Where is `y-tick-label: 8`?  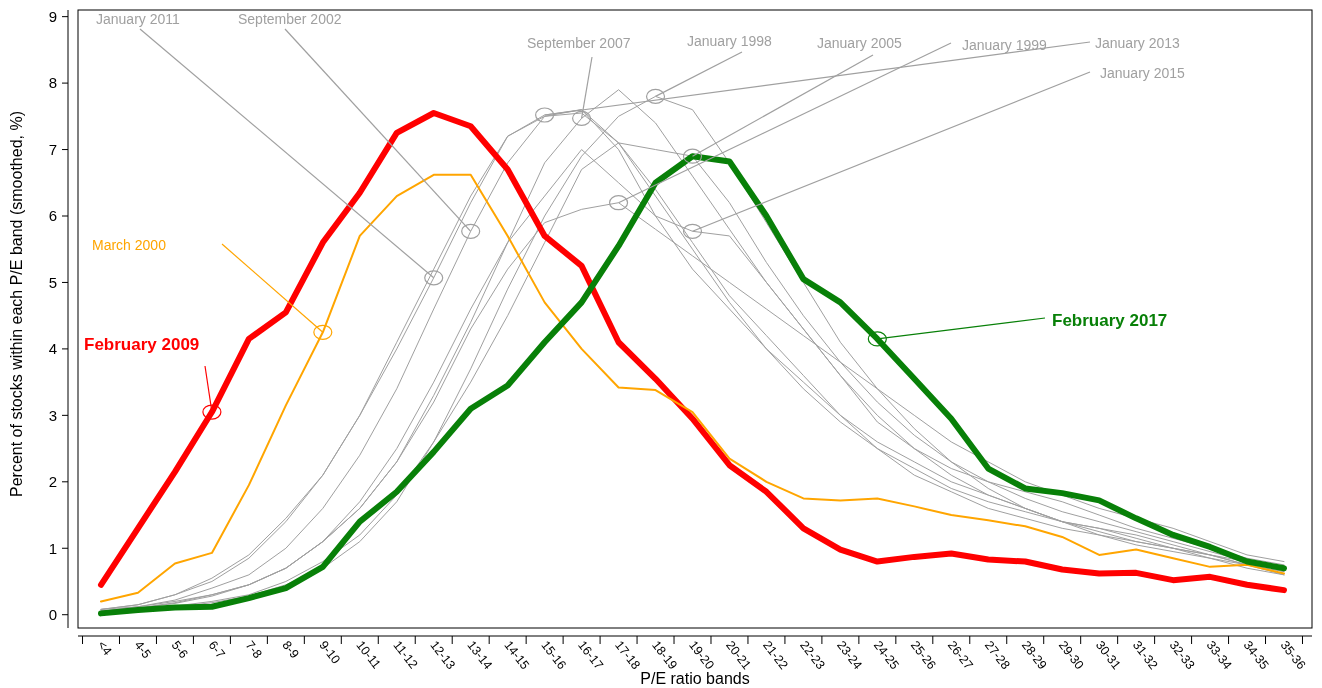
y-tick-label: 8 is located at coordinates (52, 83).